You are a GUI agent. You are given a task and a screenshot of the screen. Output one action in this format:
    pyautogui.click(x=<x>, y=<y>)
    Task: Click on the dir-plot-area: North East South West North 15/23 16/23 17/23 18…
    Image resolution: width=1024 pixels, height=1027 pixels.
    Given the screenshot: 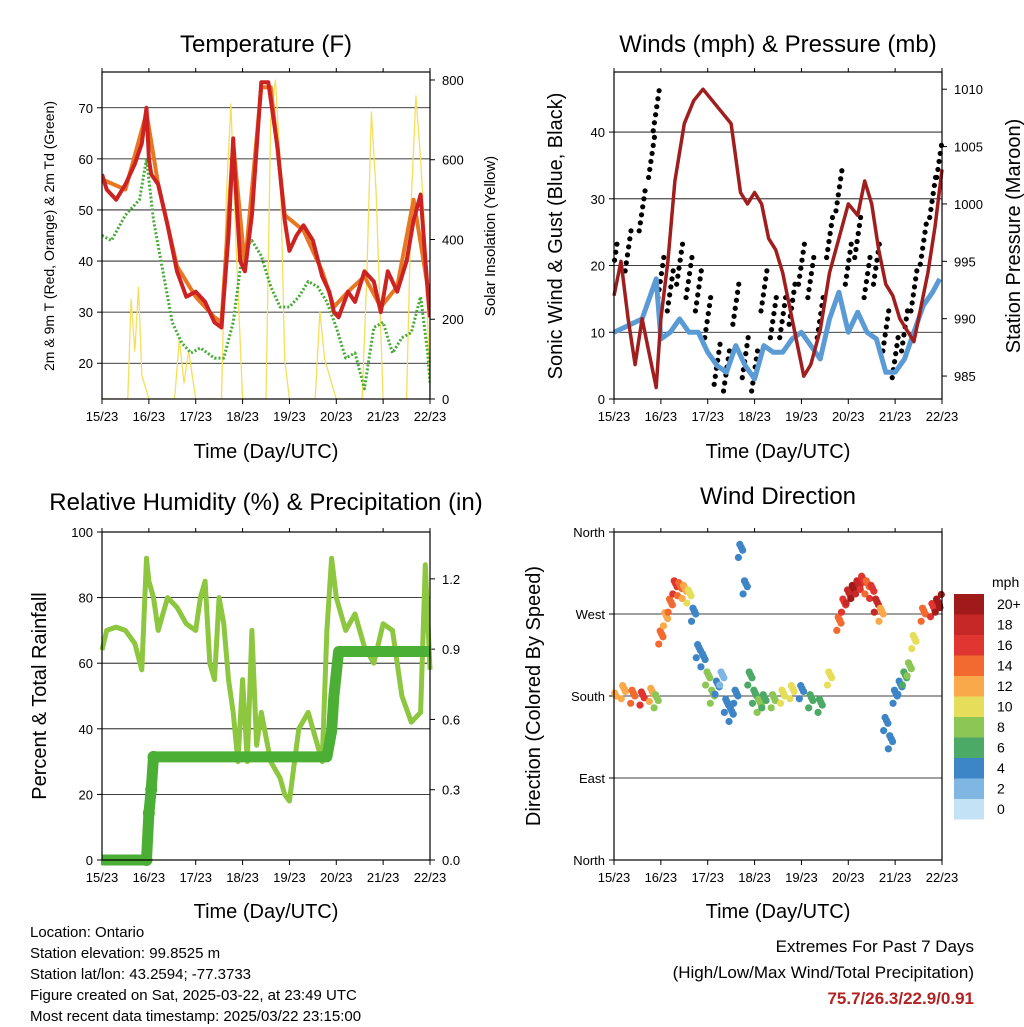 What is the action you would take?
    pyautogui.click(x=764, y=705)
    